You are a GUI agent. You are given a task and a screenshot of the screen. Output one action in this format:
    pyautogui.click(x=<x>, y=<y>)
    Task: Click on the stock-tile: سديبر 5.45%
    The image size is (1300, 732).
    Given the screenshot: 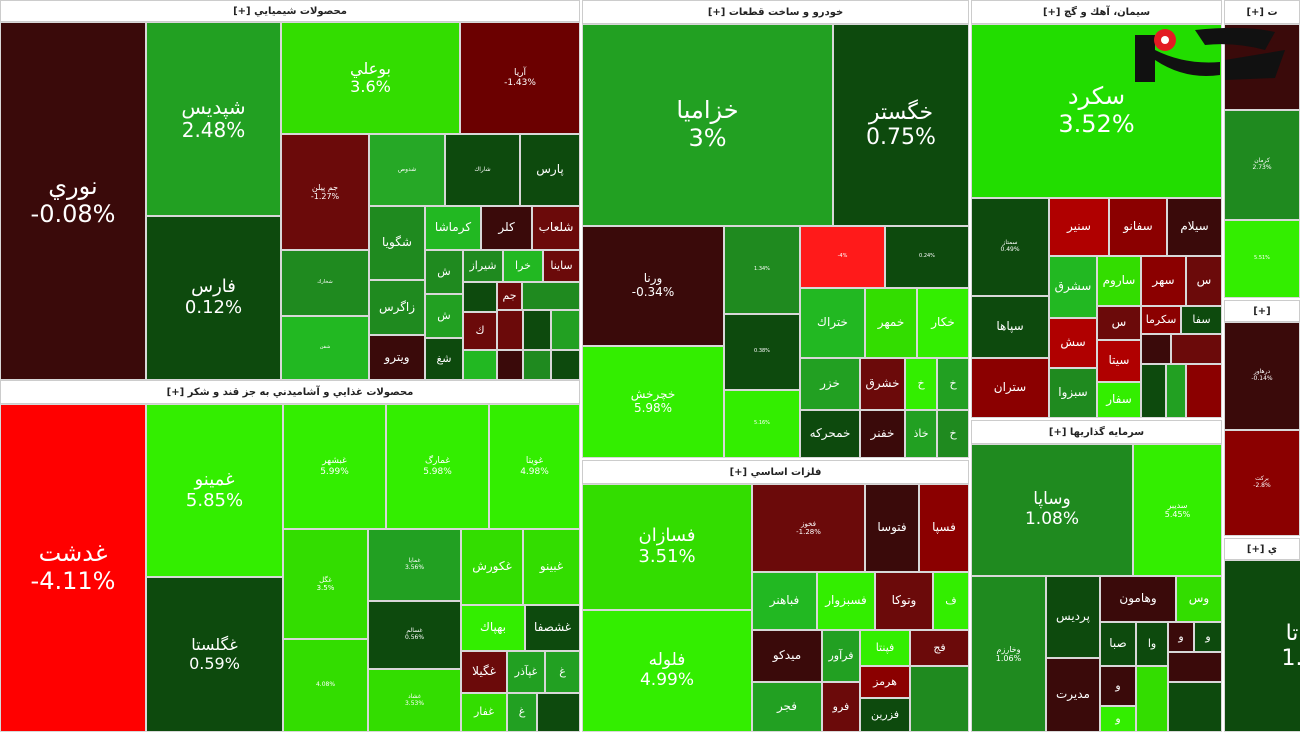 What is the action you would take?
    pyautogui.click(x=1177, y=510)
    